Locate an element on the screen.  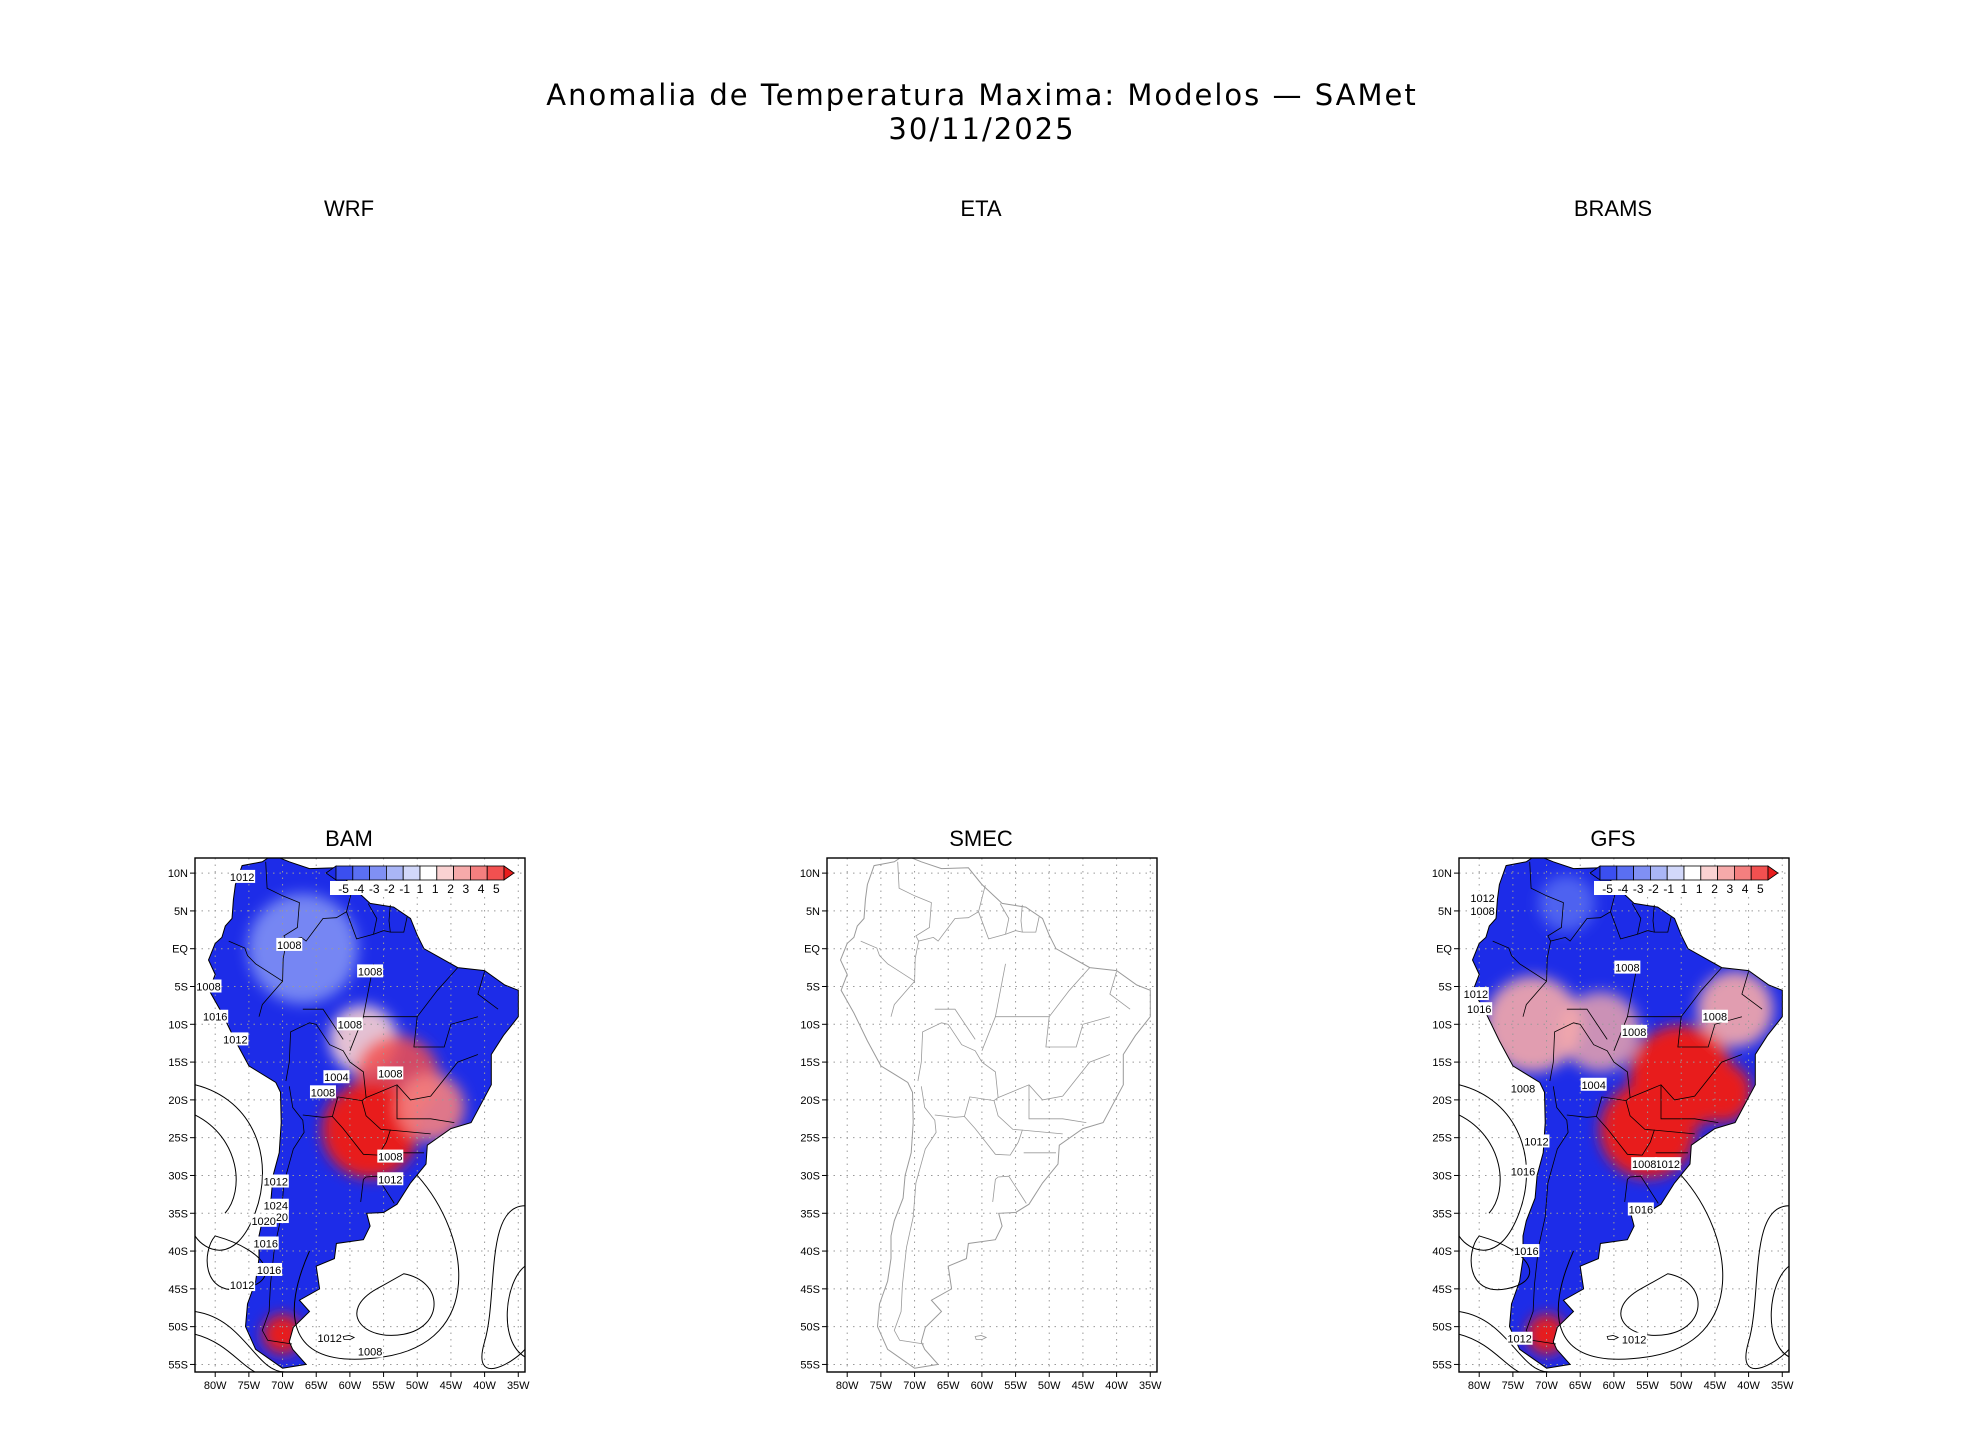
lon-tick-label: 80W is located at coordinates (215, 1385).